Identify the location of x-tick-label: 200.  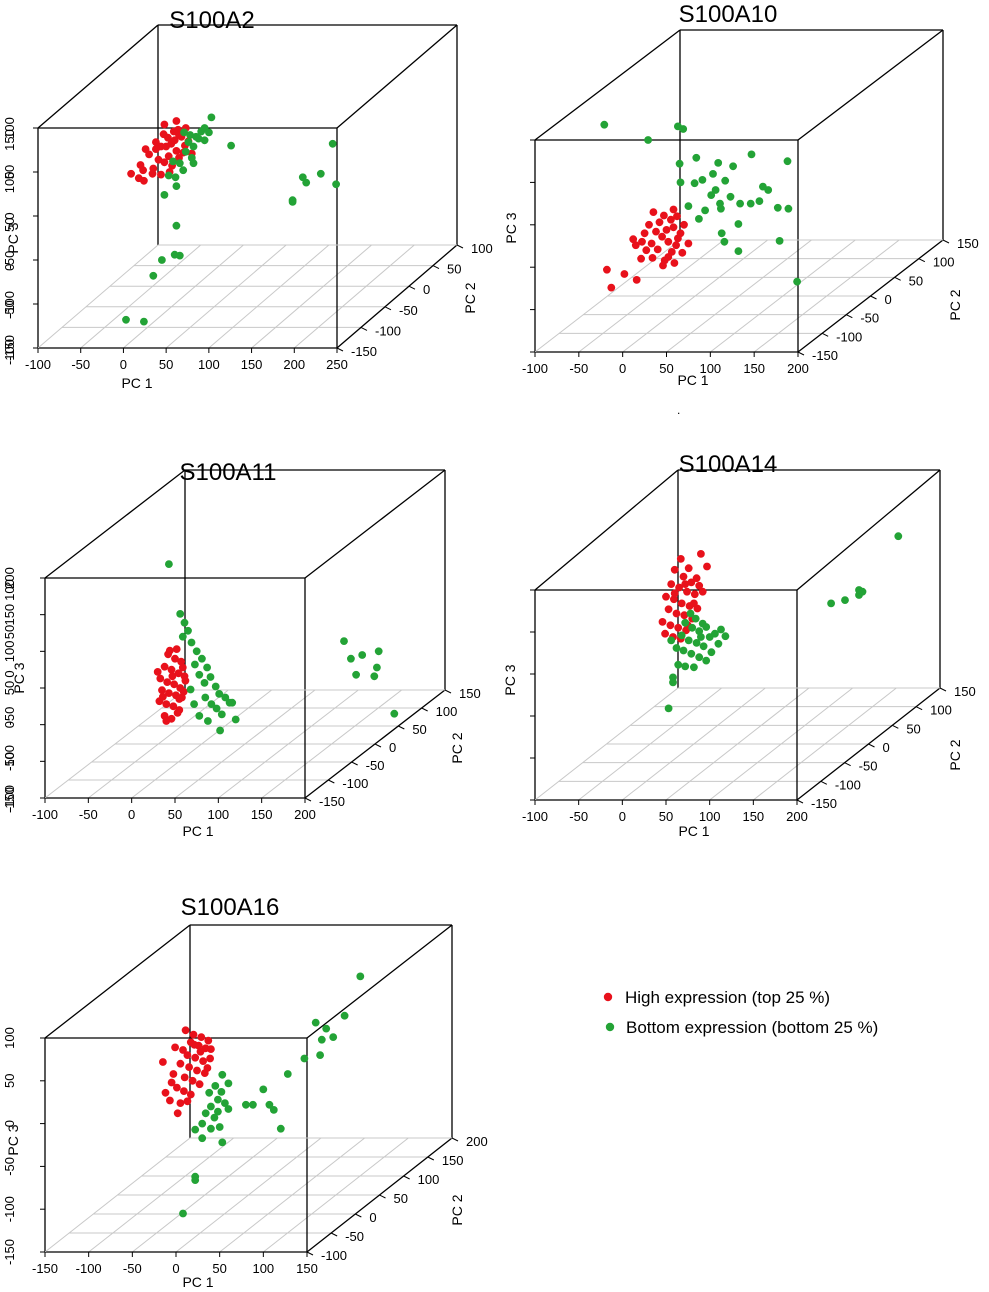
(294, 364).